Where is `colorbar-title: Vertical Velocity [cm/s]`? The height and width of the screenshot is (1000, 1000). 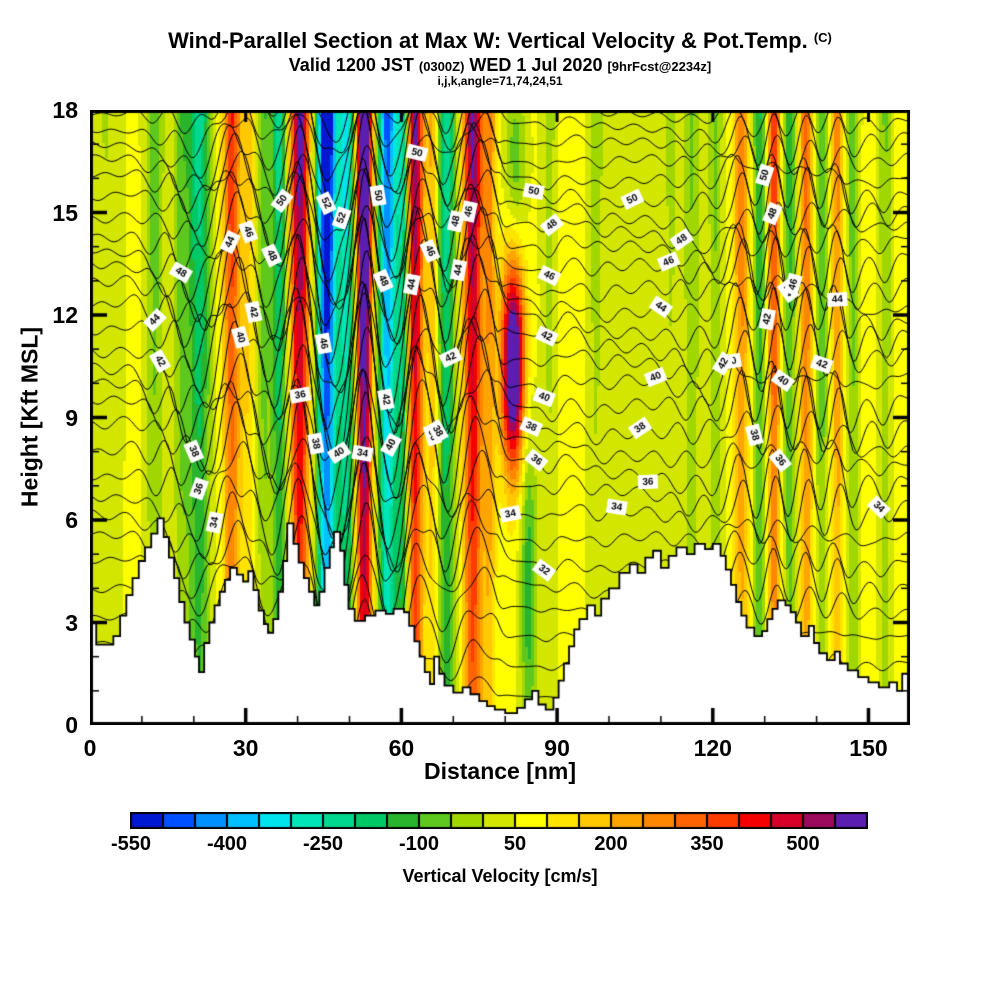 colorbar-title: Vertical Velocity [cm/s] is located at coordinates (500, 876).